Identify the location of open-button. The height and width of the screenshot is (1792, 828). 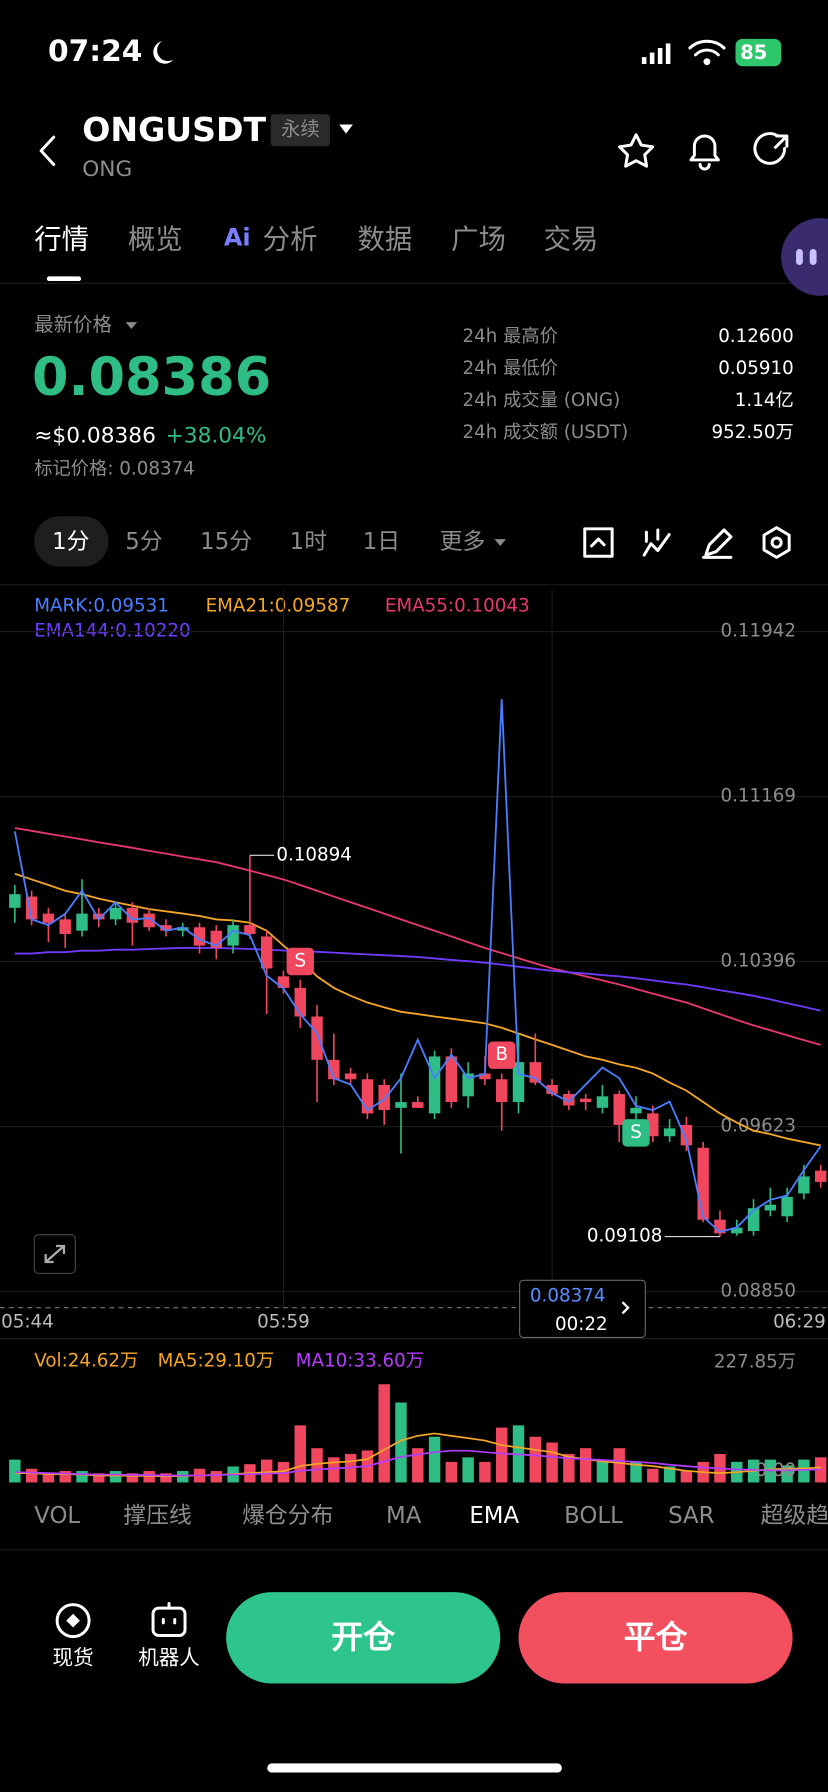
(363, 1638).